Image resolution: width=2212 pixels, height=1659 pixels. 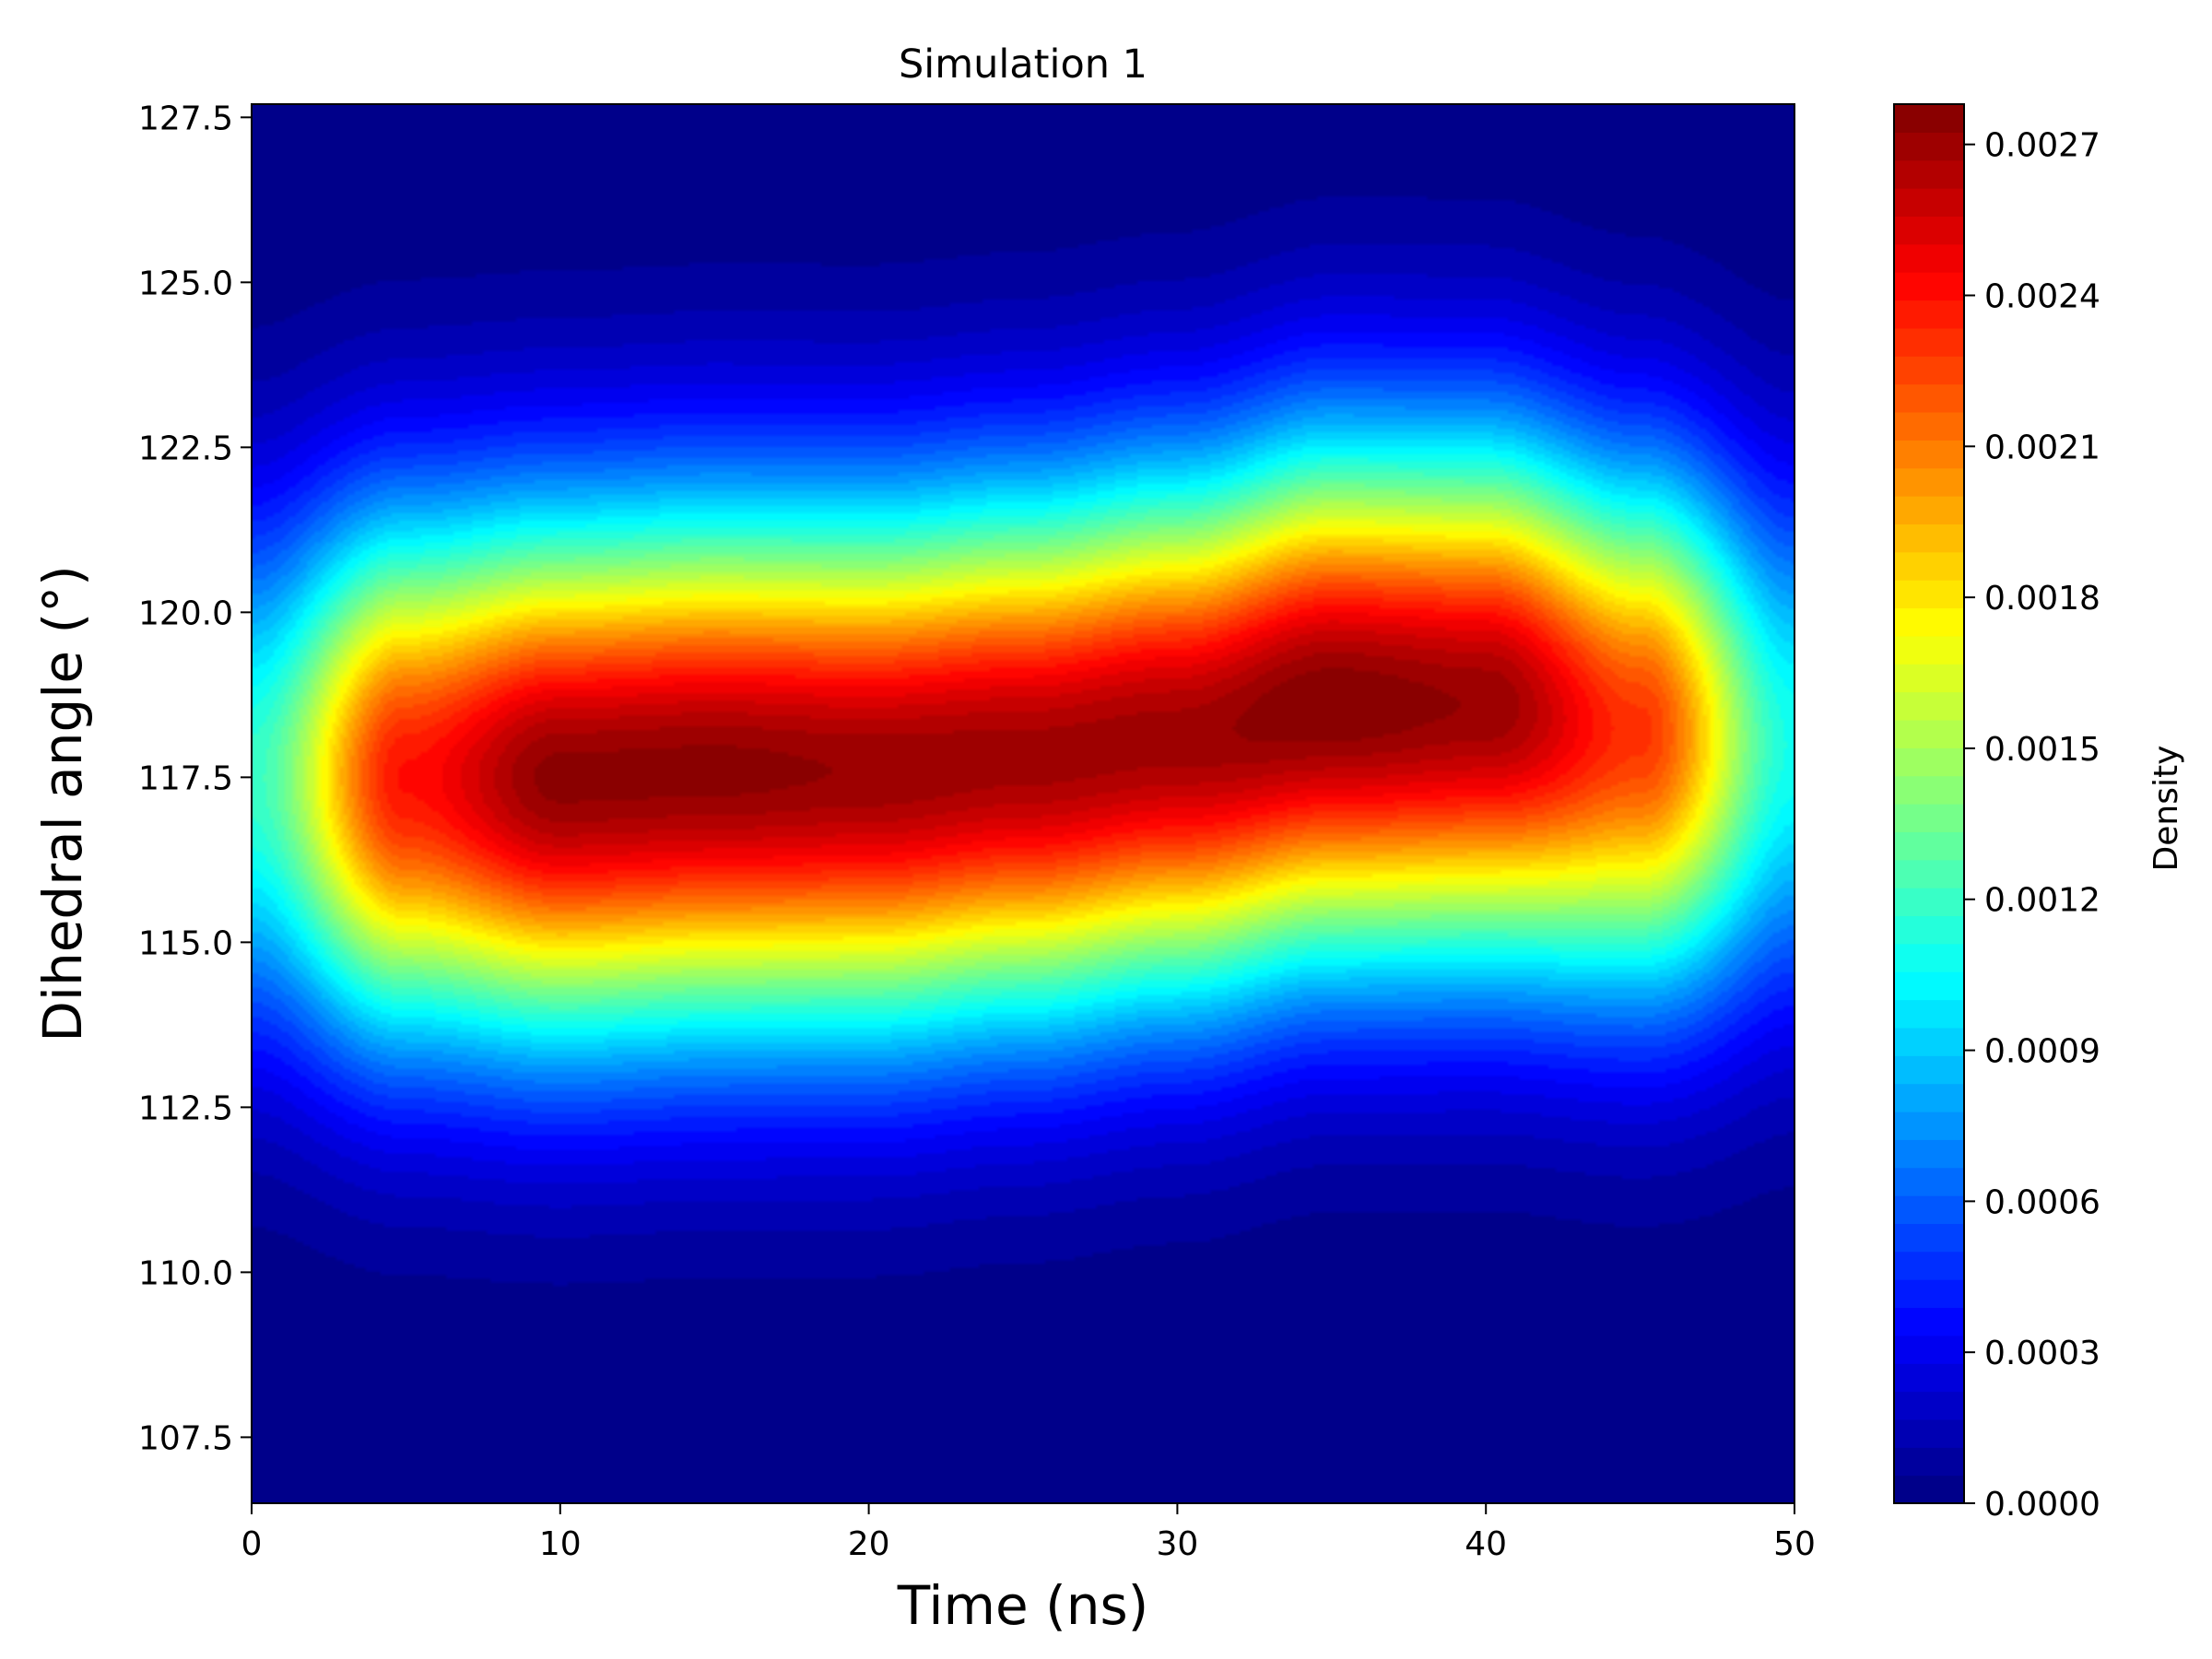 What do you see at coordinates (1794, 1544) in the screenshot?
I see `x-tick-label: 50` at bounding box center [1794, 1544].